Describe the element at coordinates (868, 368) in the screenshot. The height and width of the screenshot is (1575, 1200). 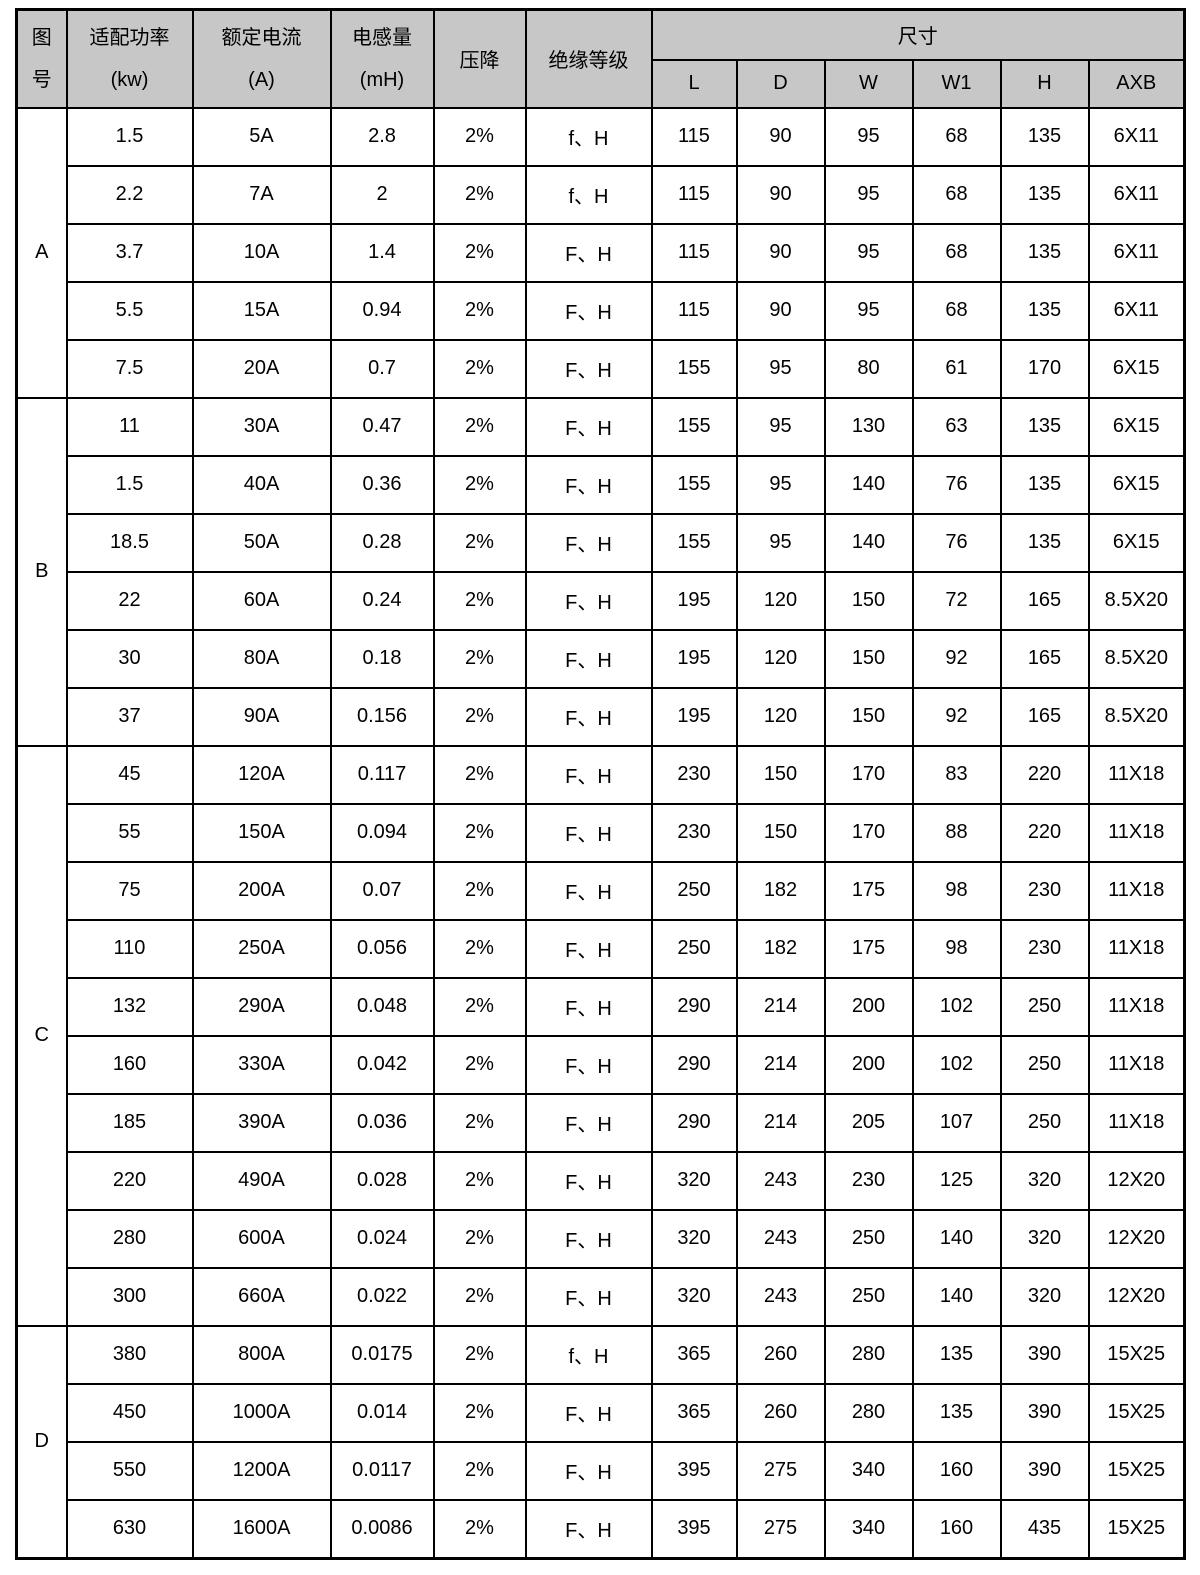
I see `table-cell: 80` at that location.